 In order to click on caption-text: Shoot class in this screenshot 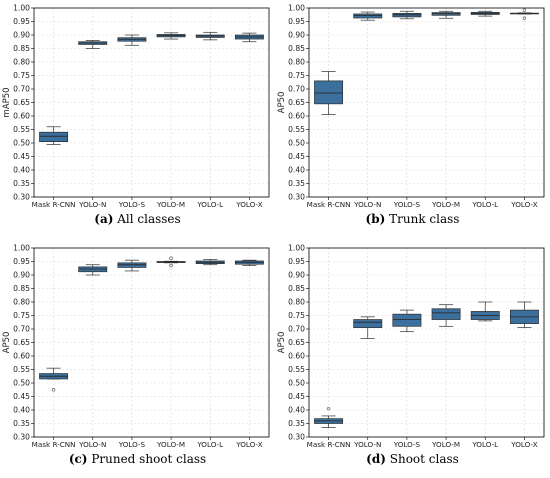, I will do `click(424, 459)`.